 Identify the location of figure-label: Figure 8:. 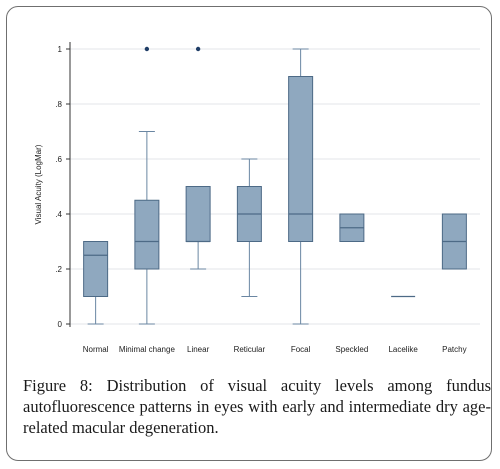
(58, 385).